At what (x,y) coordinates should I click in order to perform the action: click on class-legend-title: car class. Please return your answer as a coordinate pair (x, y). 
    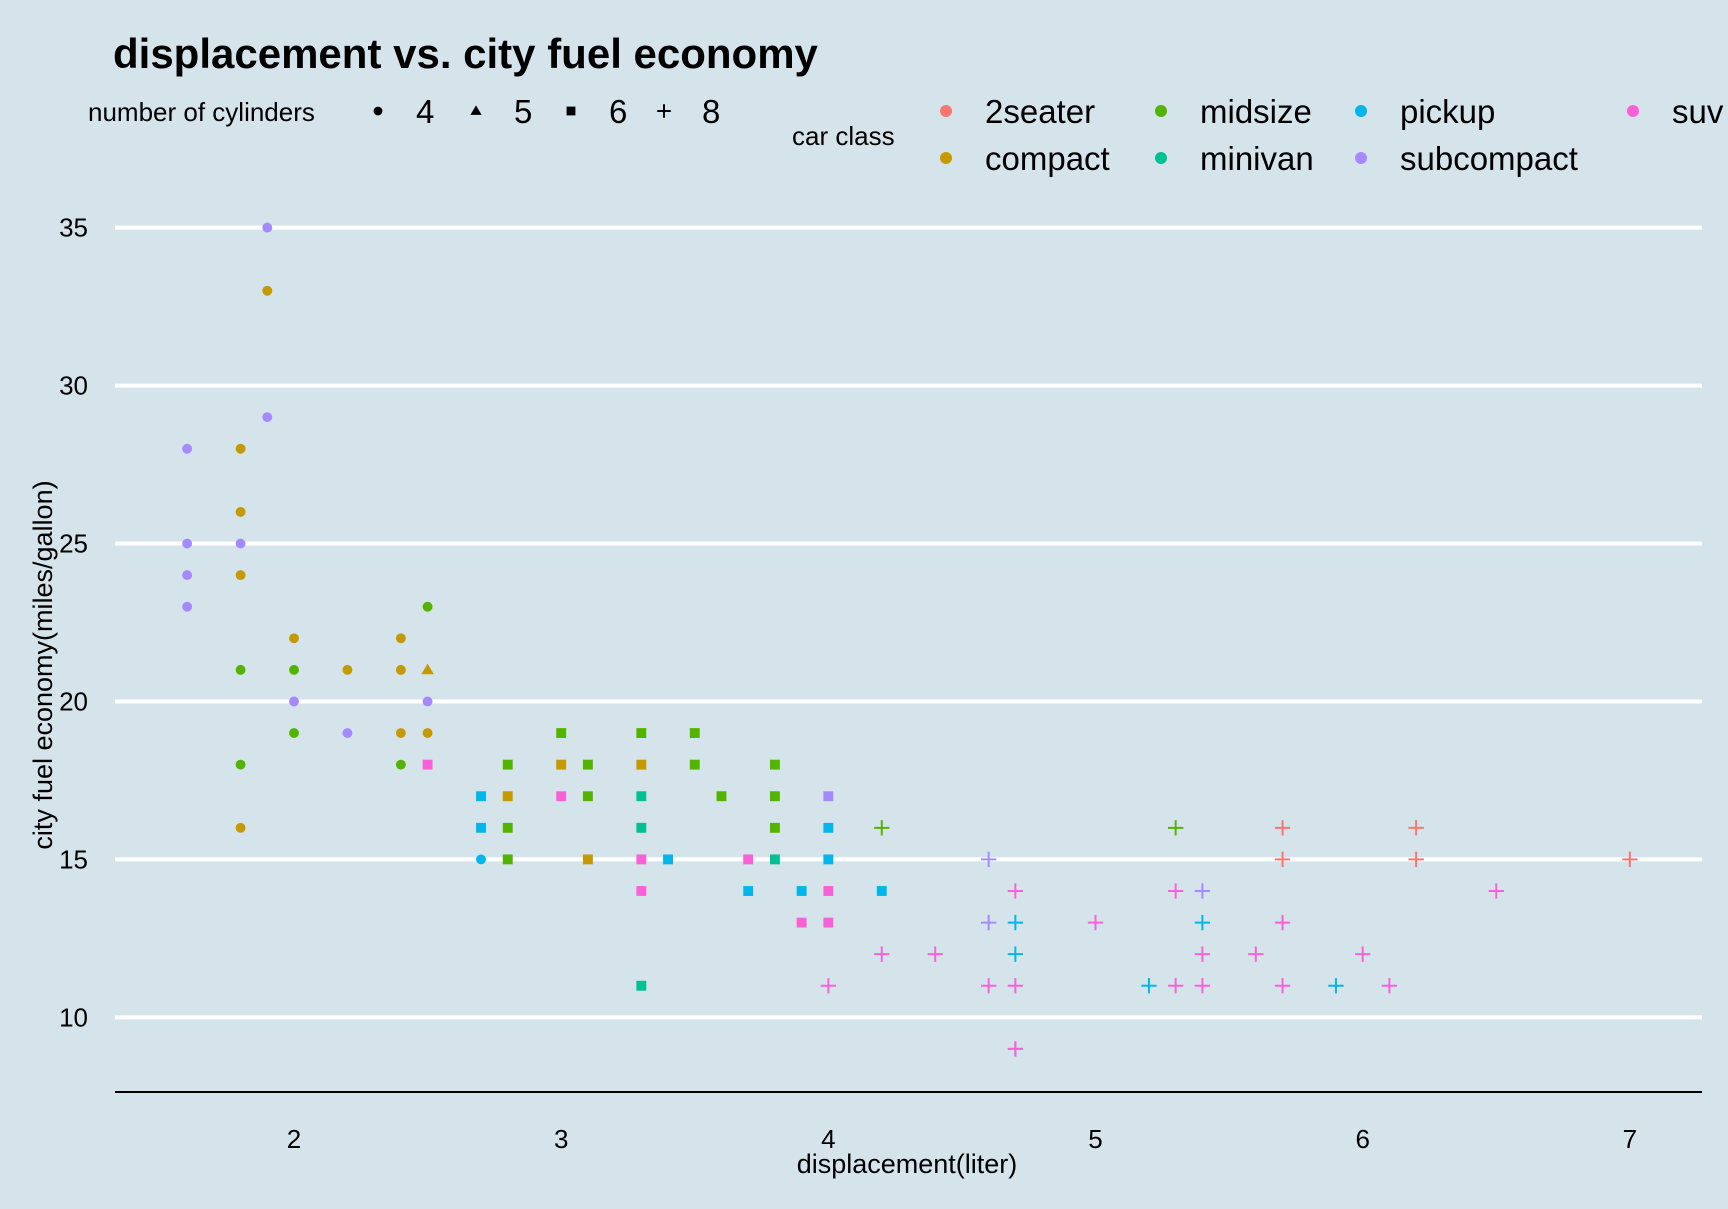
    Looking at the image, I should click on (843, 136).